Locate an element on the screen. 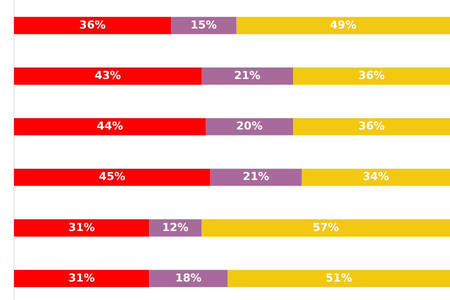 The height and width of the screenshot is (300, 450). data-label: 49% is located at coordinates (343, 25).